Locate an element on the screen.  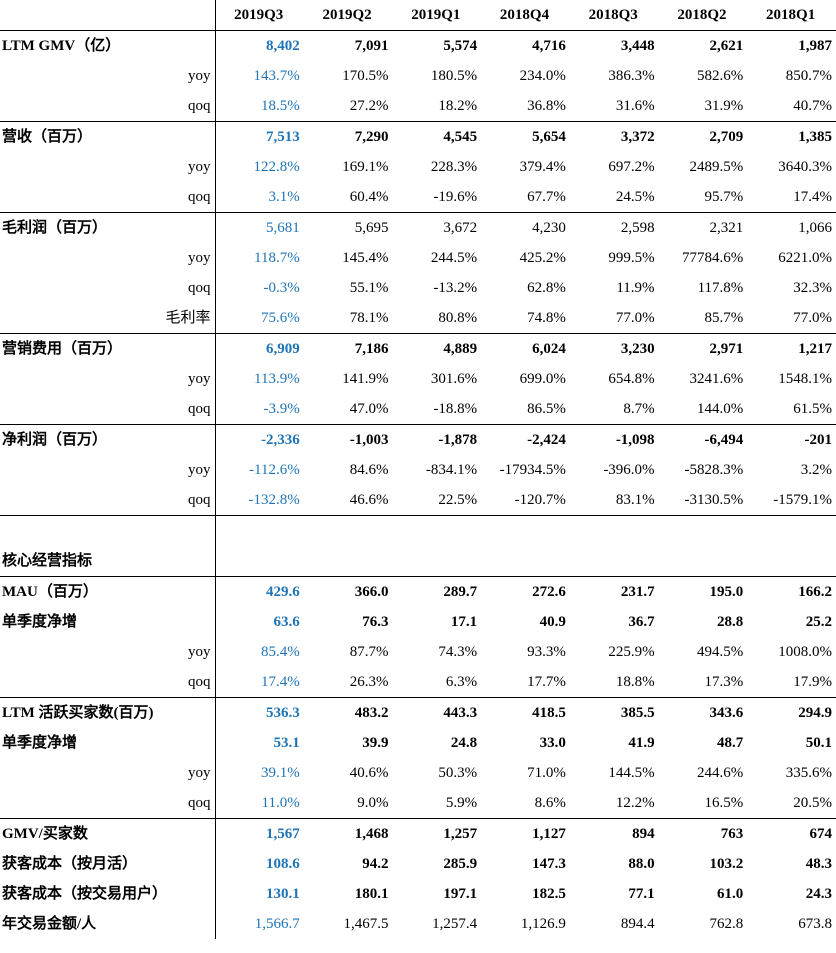
header-label-cell is located at coordinates (108, 15).